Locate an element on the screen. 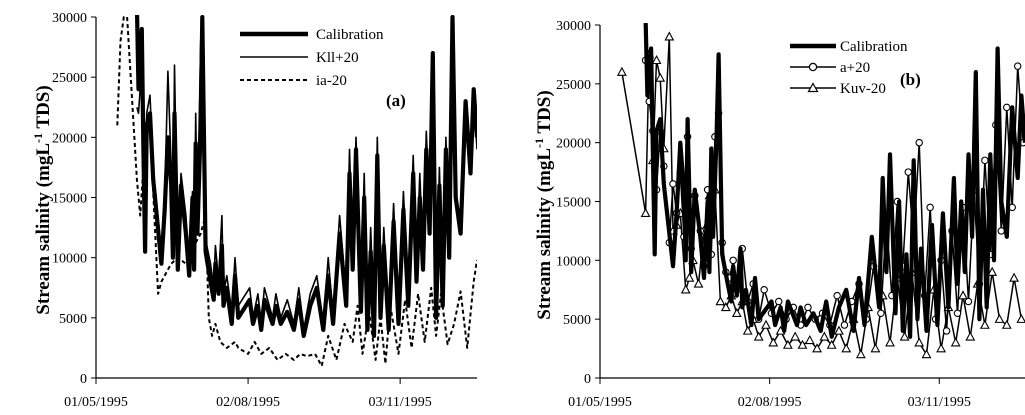  panel-label: (a) is located at coordinates (396, 100).